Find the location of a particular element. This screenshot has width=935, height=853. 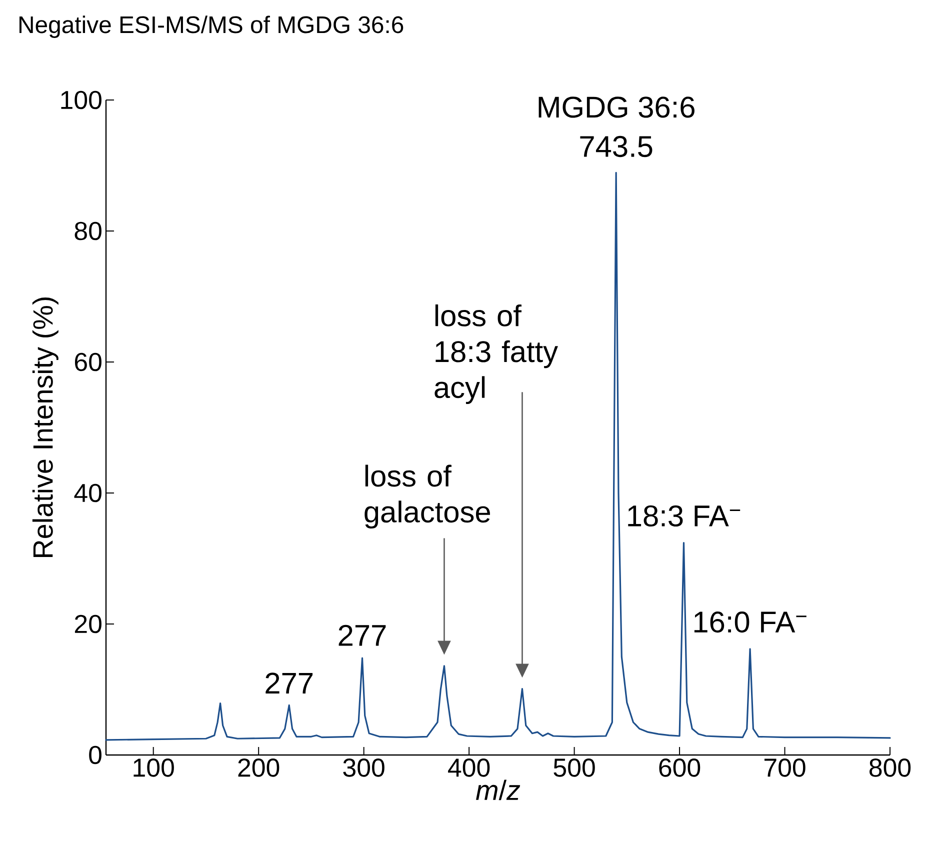

y-tick-label: 40 is located at coordinates (88, 493).